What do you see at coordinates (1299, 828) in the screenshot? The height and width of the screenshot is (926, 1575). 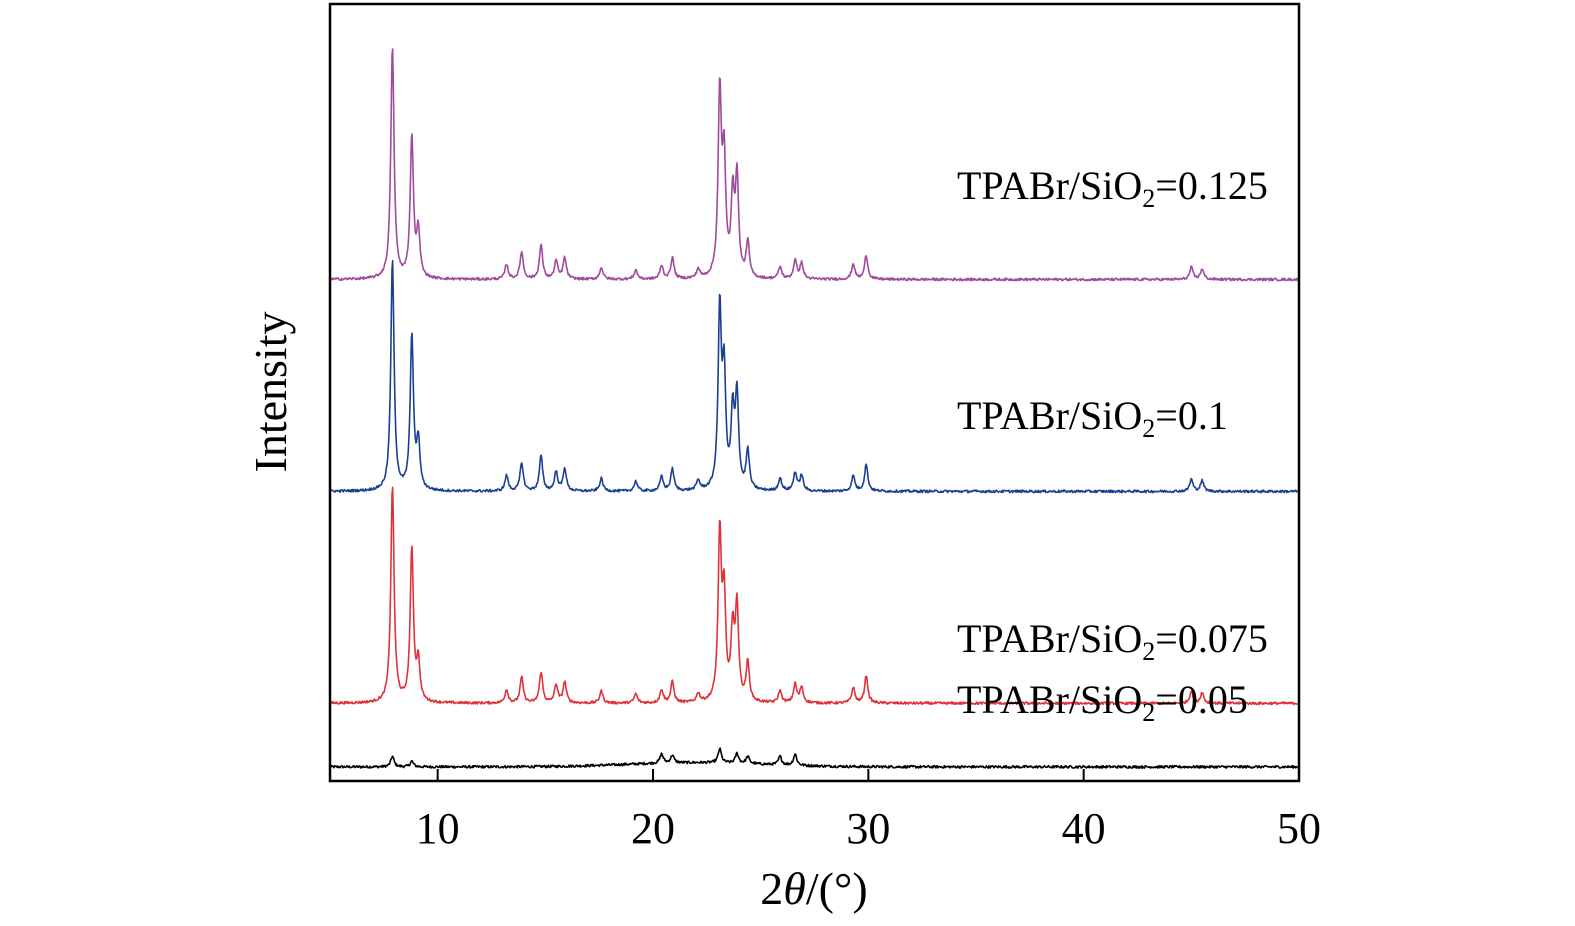 I see `x-tick-label: 50` at bounding box center [1299, 828].